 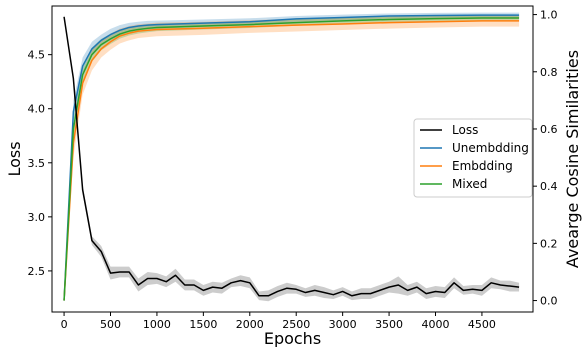 I want to click on right-y-tick-label: 0.8, so click(x=549, y=72).